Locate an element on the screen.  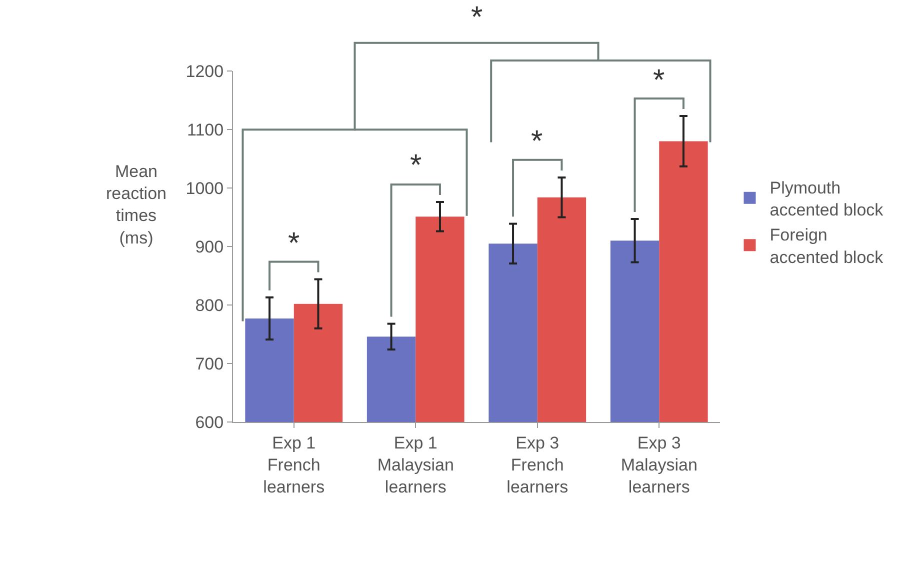
y-tick-label: 600 is located at coordinates (209, 422).